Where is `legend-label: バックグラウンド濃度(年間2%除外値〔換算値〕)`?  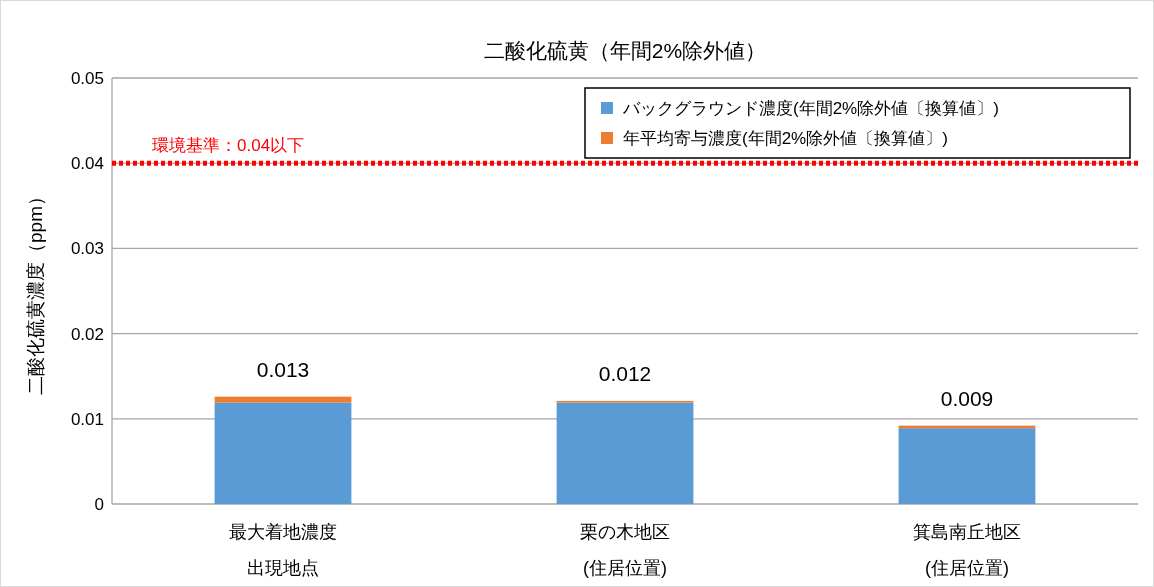
legend-label: バックグラウンド濃度(年間2%除外値〔換算値〕) is located at coordinates (810, 108).